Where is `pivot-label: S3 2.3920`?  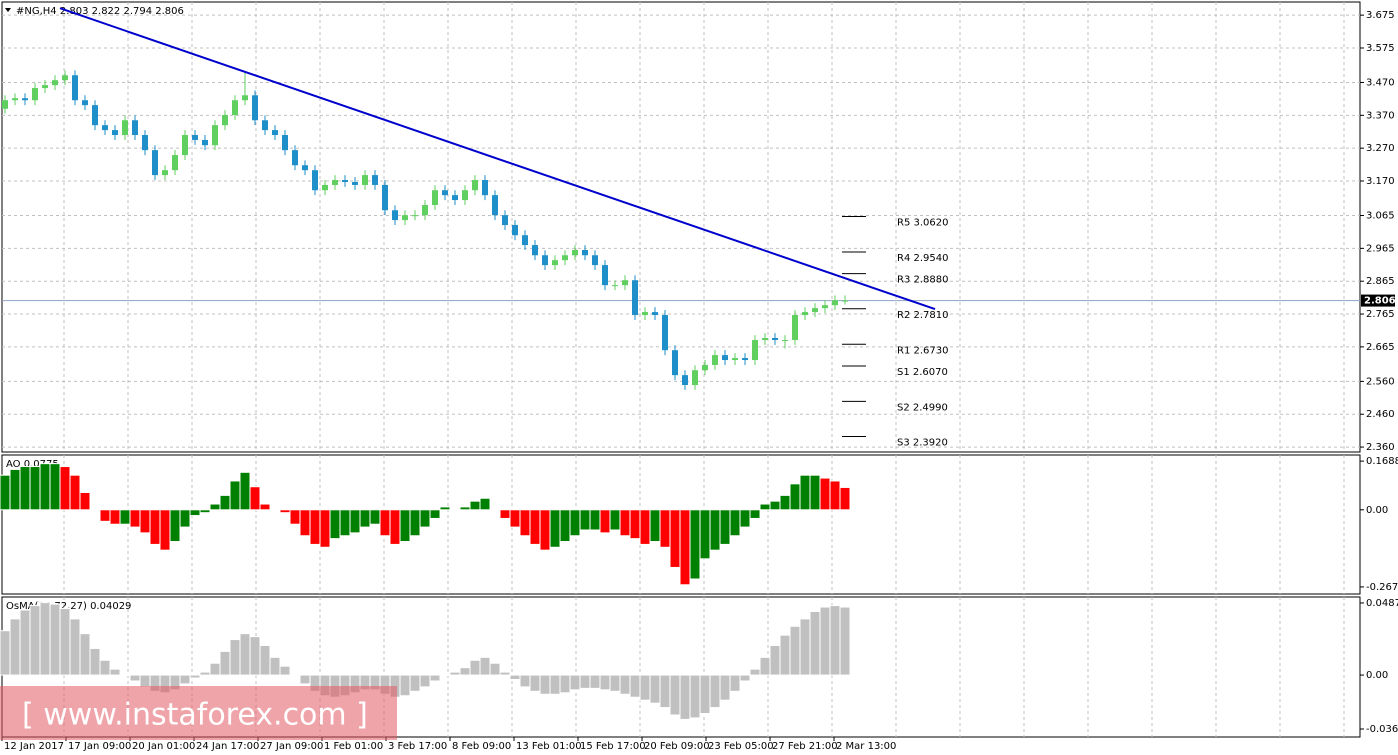 pivot-label: S3 2.3920 is located at coordinates (922, 443).